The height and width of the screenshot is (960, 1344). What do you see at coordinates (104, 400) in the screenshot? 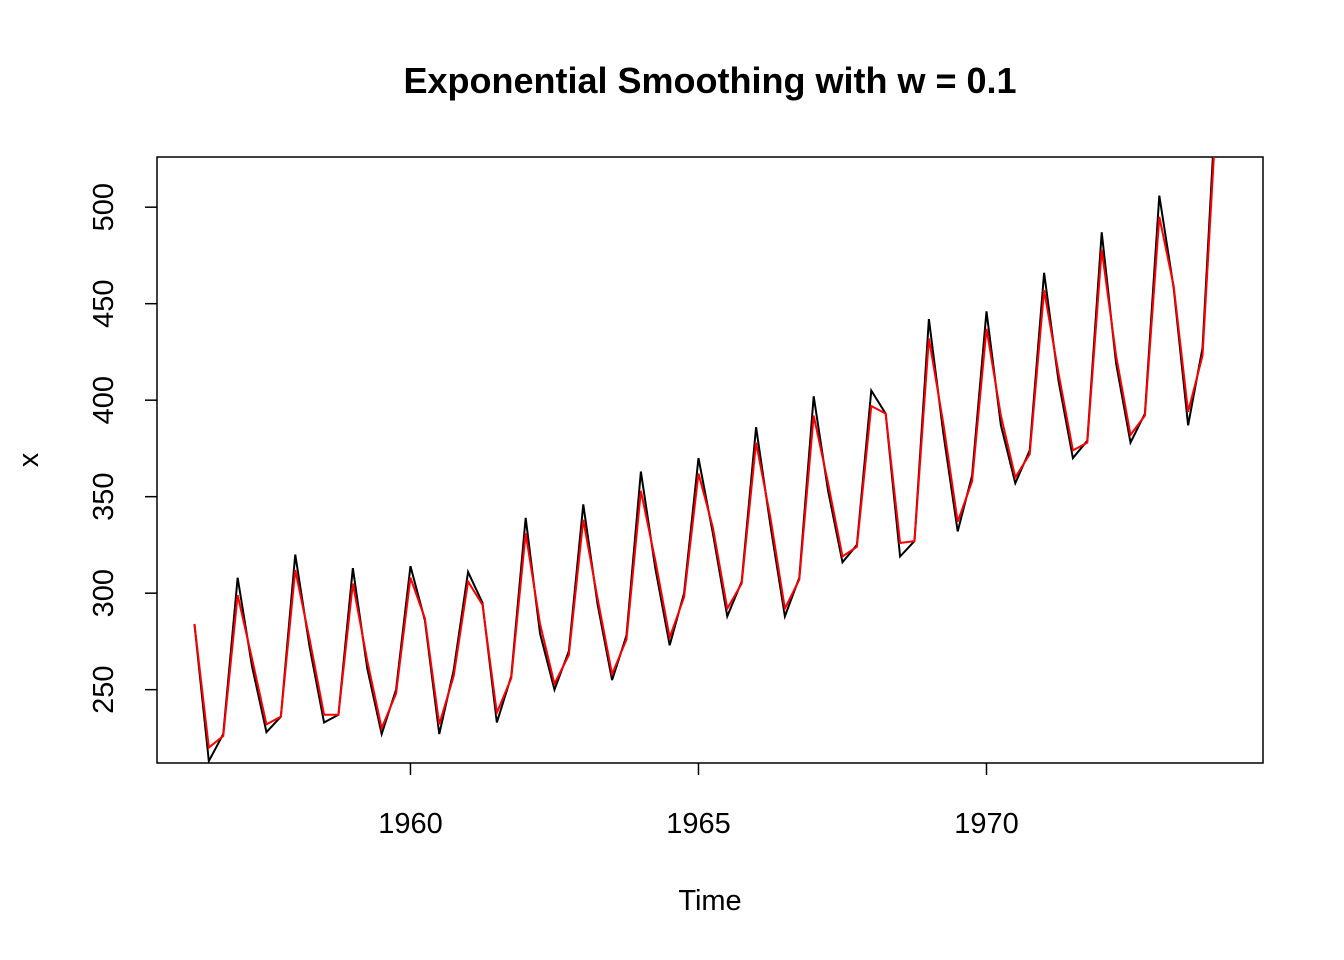
I see `y-tick-label: 400` at bounding box center [104, 400].